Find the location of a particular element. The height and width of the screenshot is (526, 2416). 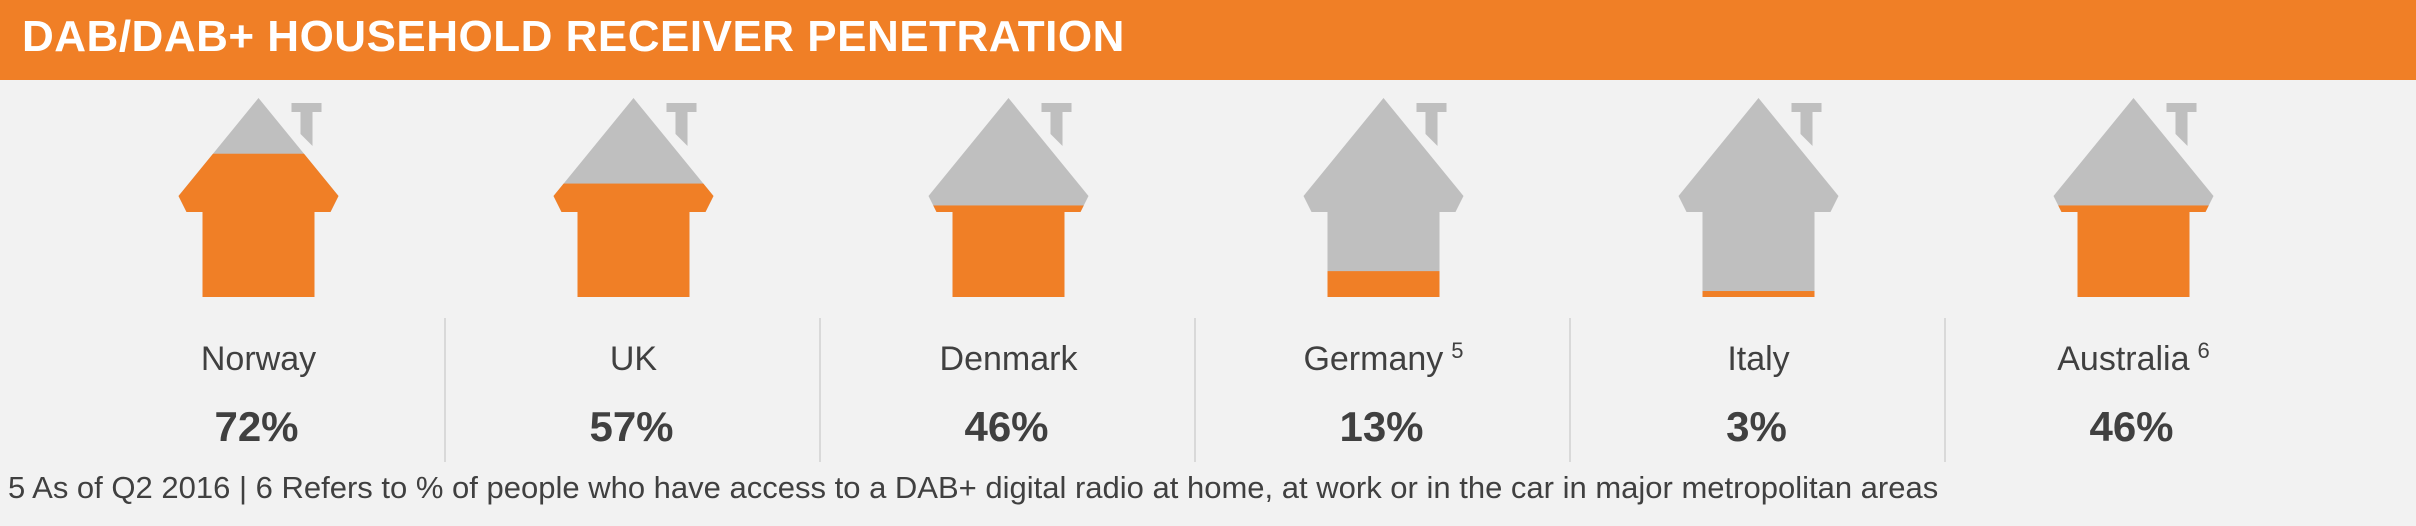

value-label: 57% is located at coordinates (631, 426).